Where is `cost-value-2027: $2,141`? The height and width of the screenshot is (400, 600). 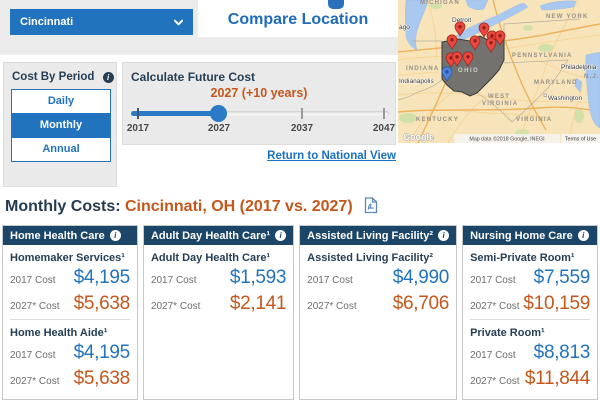
cost-value-2027: $2,141 is located at coordinates (258, 303).